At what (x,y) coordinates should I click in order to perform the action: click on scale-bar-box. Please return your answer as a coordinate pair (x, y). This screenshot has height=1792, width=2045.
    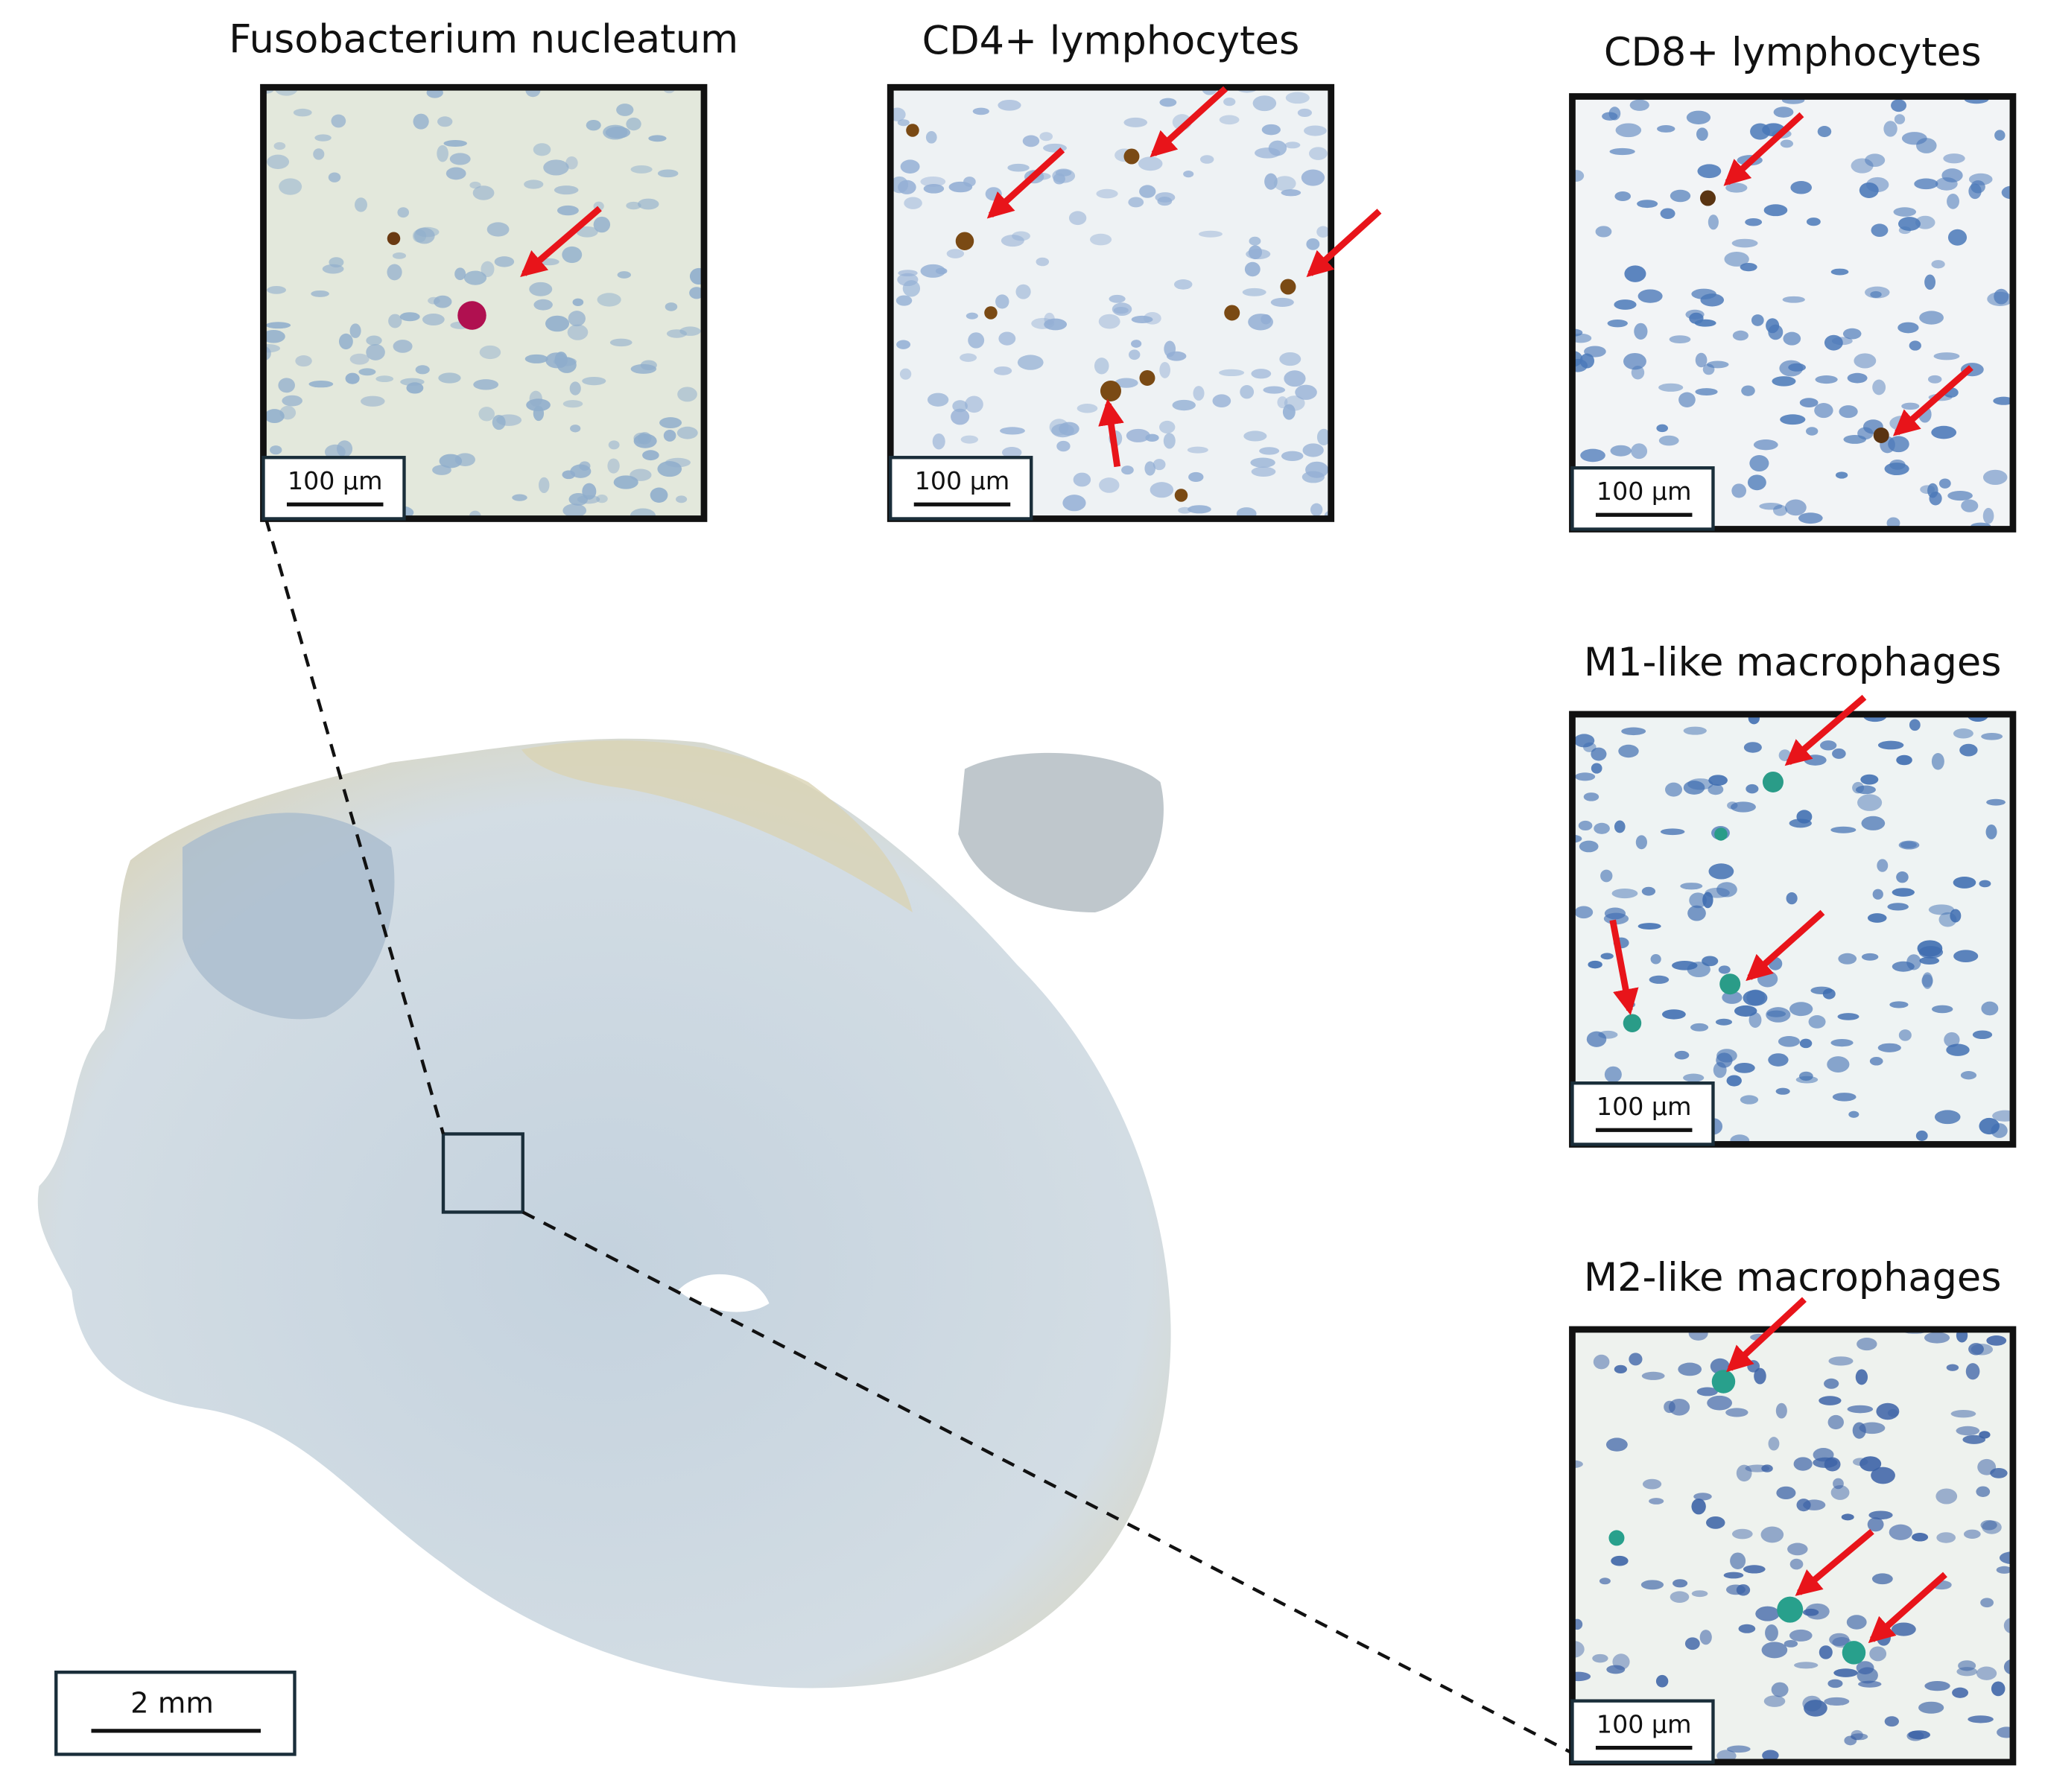
    Looking at the image, I should click on (1642, 1114).